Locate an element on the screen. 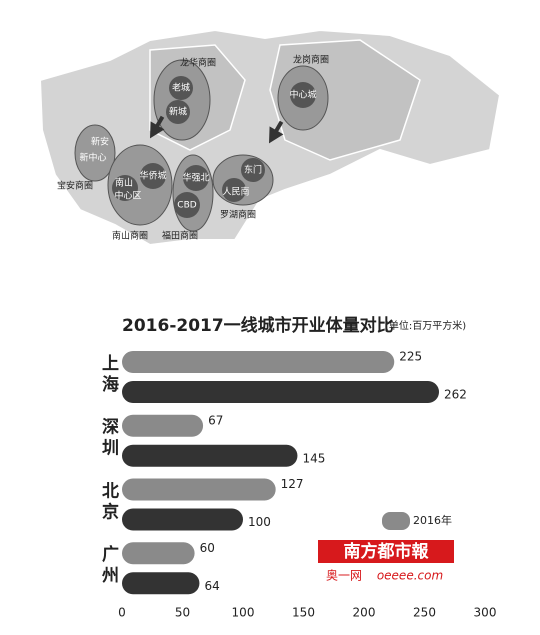 The height and width of the screenshot is (635, 540). y-tick-label: 深圳 is located at coordinates (108, 438).